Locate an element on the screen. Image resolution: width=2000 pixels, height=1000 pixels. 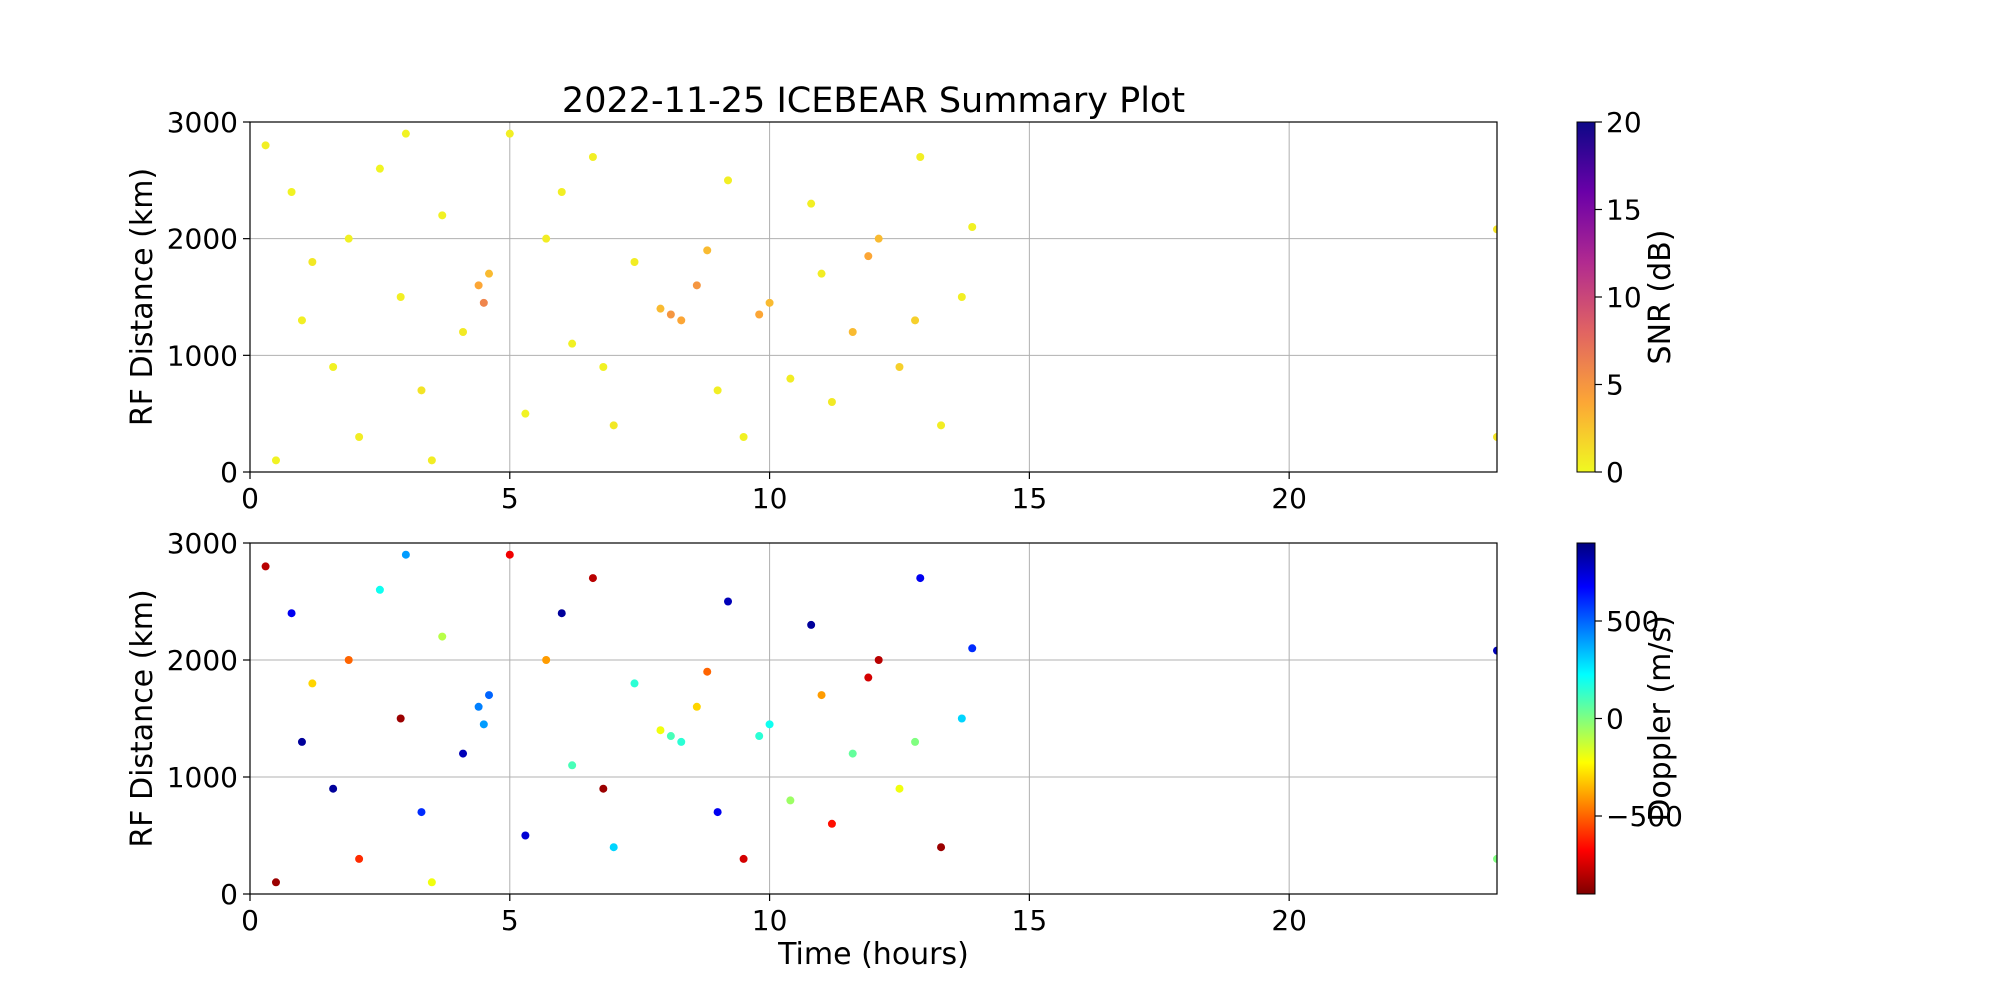
y-axis-label: RF Distance (km) is located at coordinates (142, 718).